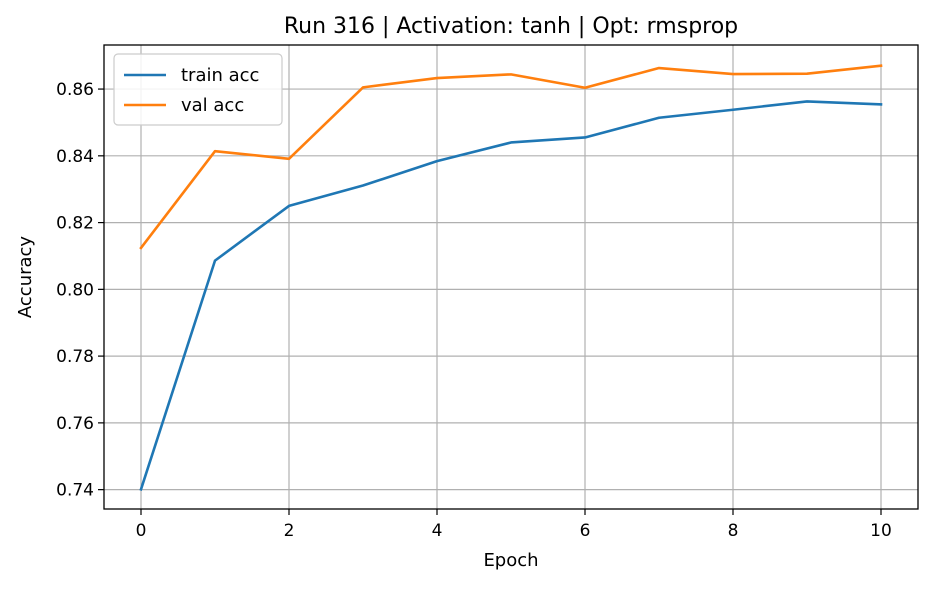 The image size is (933, 590). I want to click on legend-box, so click(198, 89).